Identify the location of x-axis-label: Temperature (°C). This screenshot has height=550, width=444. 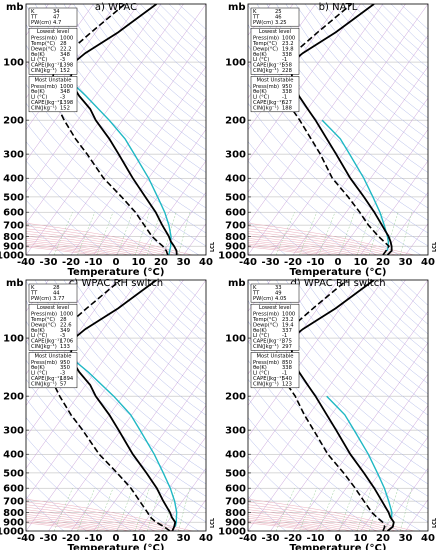
(338, 272).